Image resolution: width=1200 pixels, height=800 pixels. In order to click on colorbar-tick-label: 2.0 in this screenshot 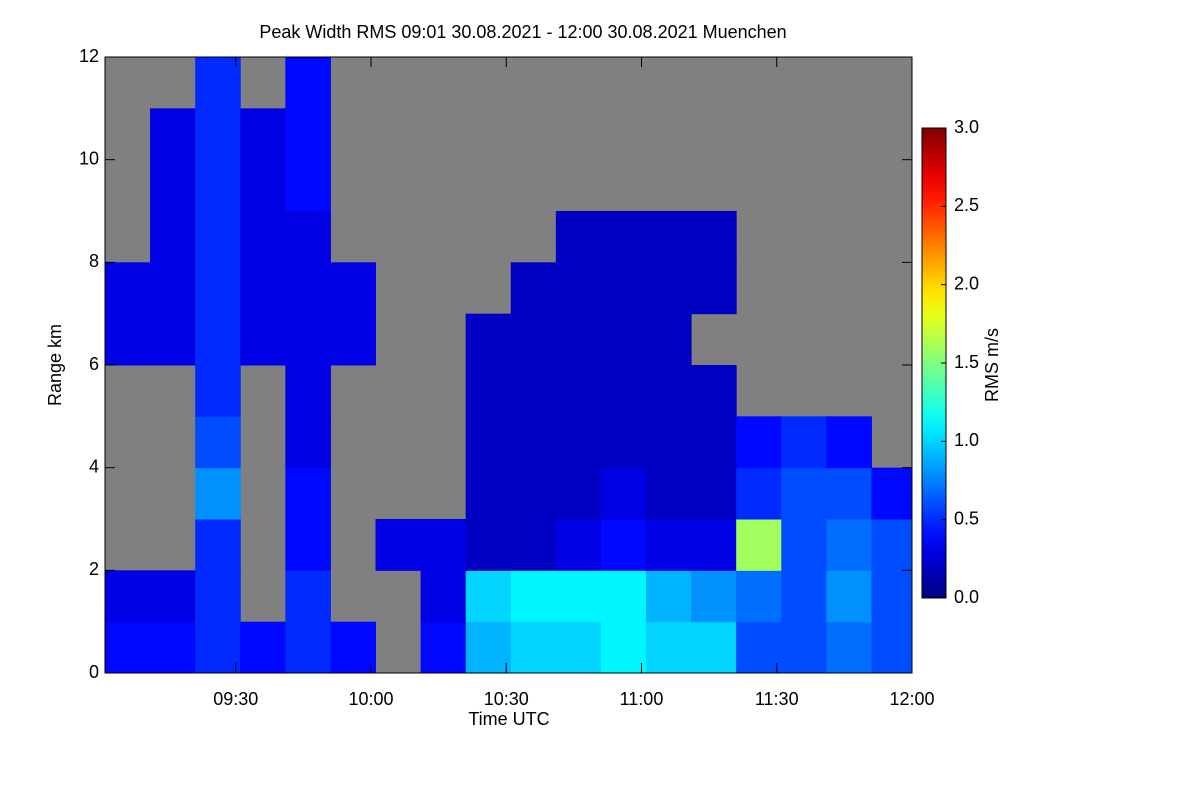, I will do `click(966, 283)`.